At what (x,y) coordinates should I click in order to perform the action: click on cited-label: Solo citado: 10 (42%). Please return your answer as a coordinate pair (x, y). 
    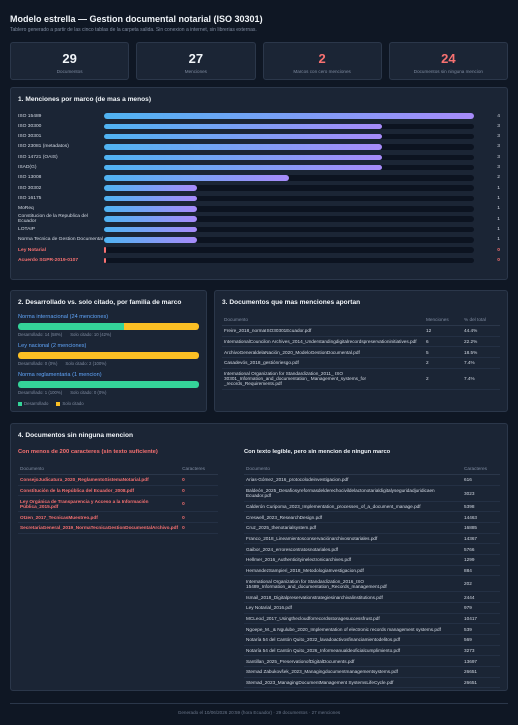
    Looking at the image, I should click on (91, 334).